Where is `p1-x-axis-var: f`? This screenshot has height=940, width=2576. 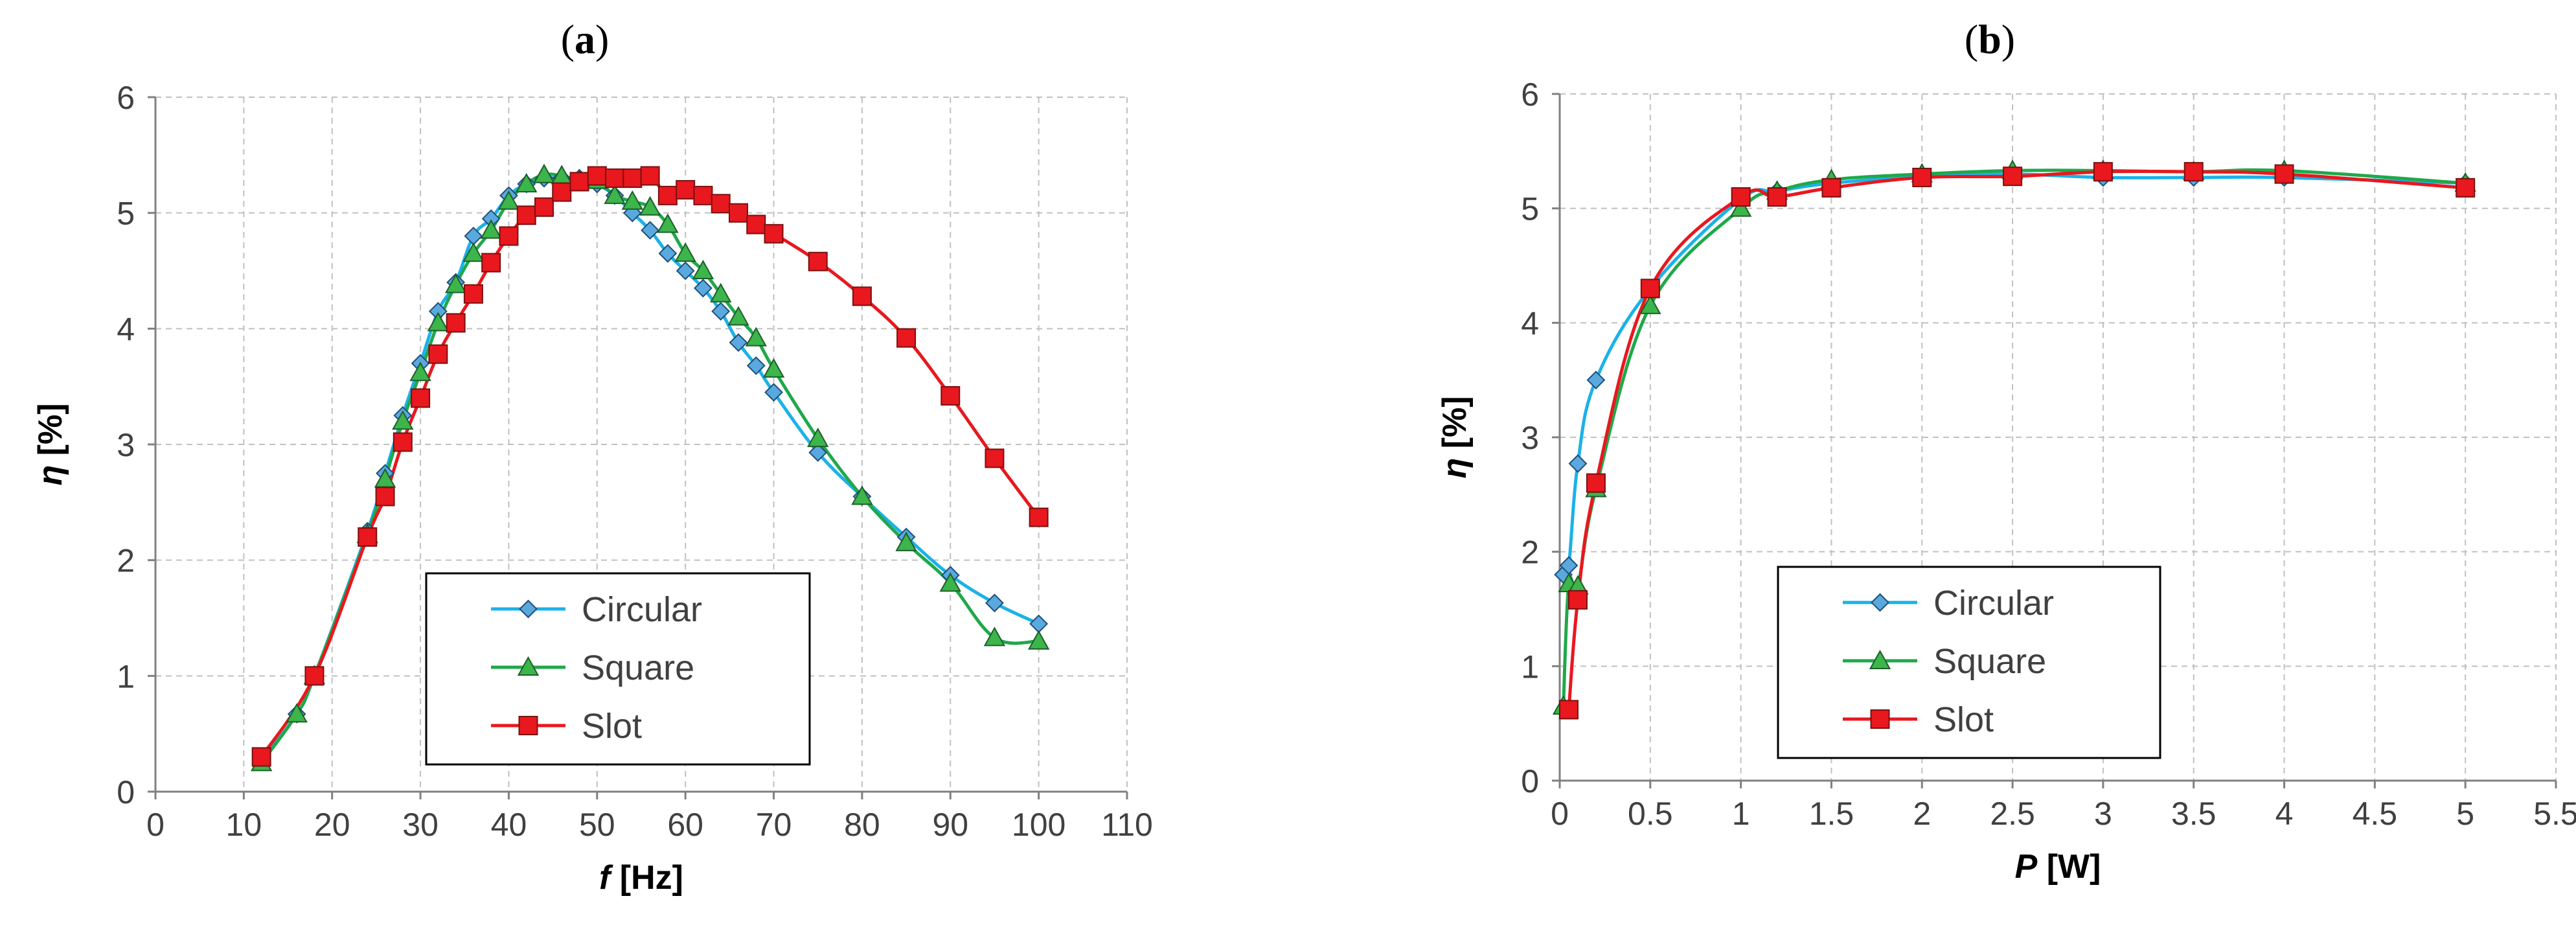
p1-x-axis-var: f is located at coordinates (606, 878).